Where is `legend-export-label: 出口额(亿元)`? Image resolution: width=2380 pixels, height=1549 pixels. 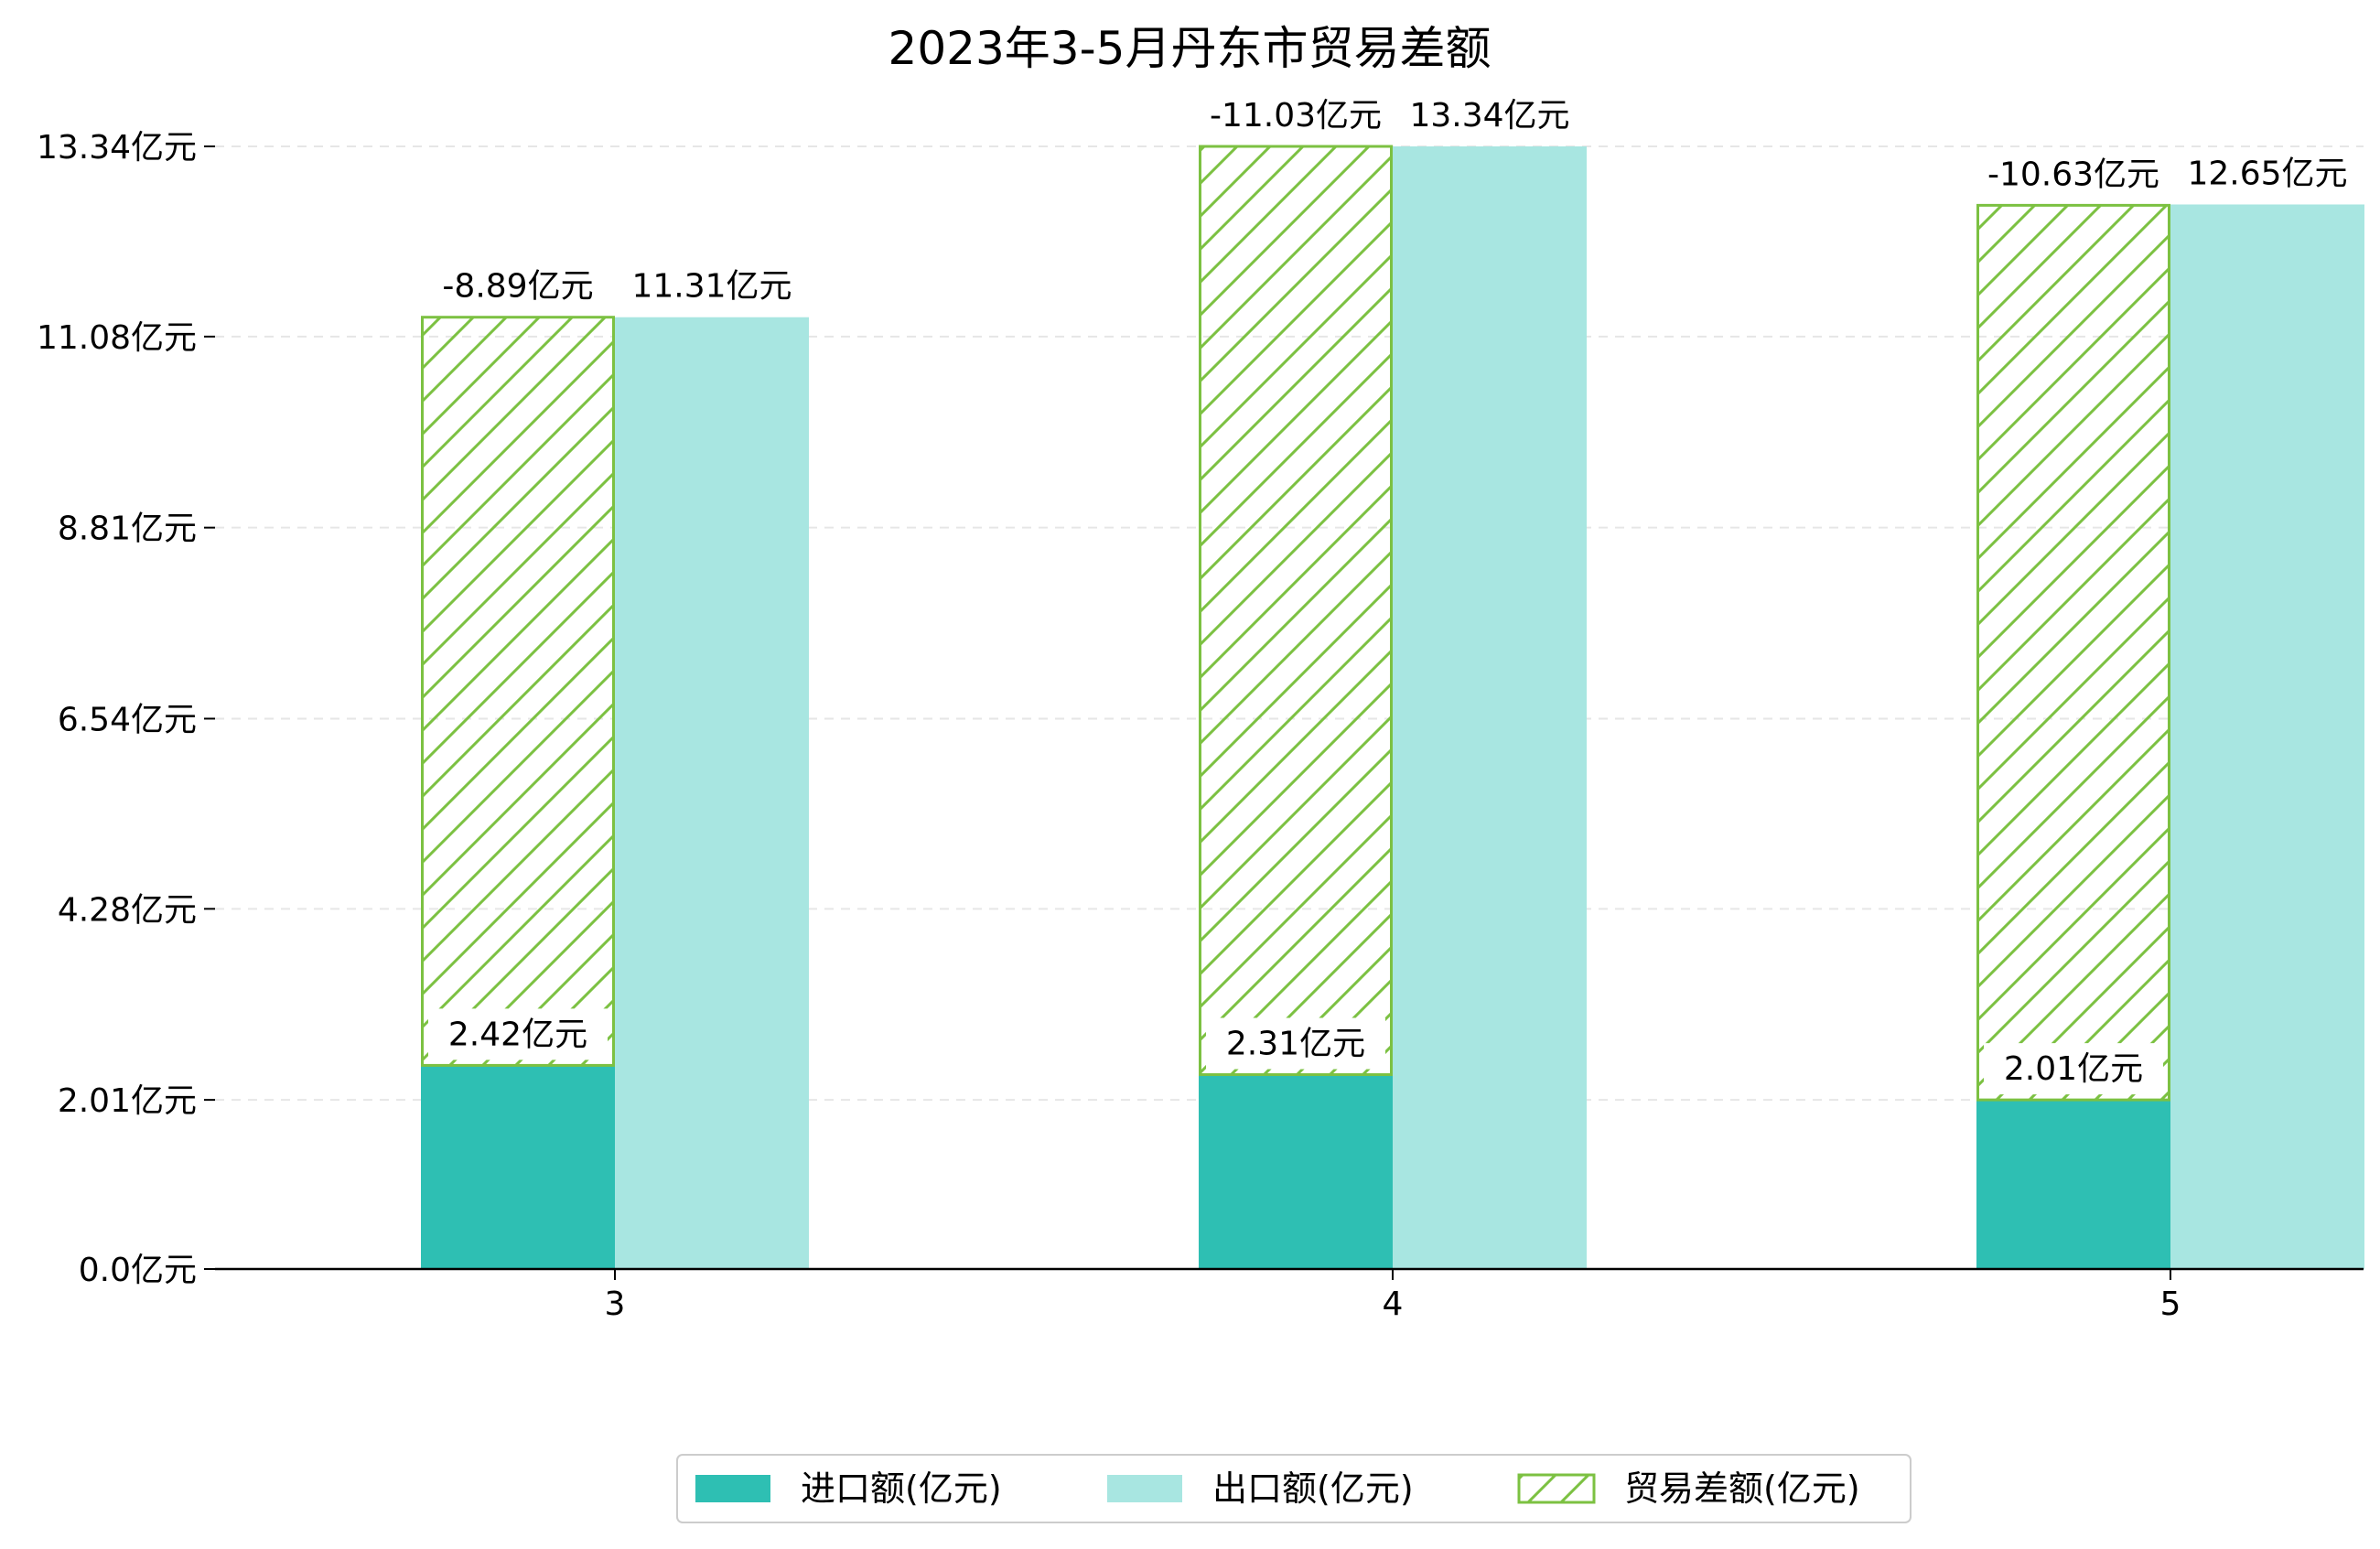
legend-export-label: 出口额(亿元) is located at coordinates (1313, 1488).